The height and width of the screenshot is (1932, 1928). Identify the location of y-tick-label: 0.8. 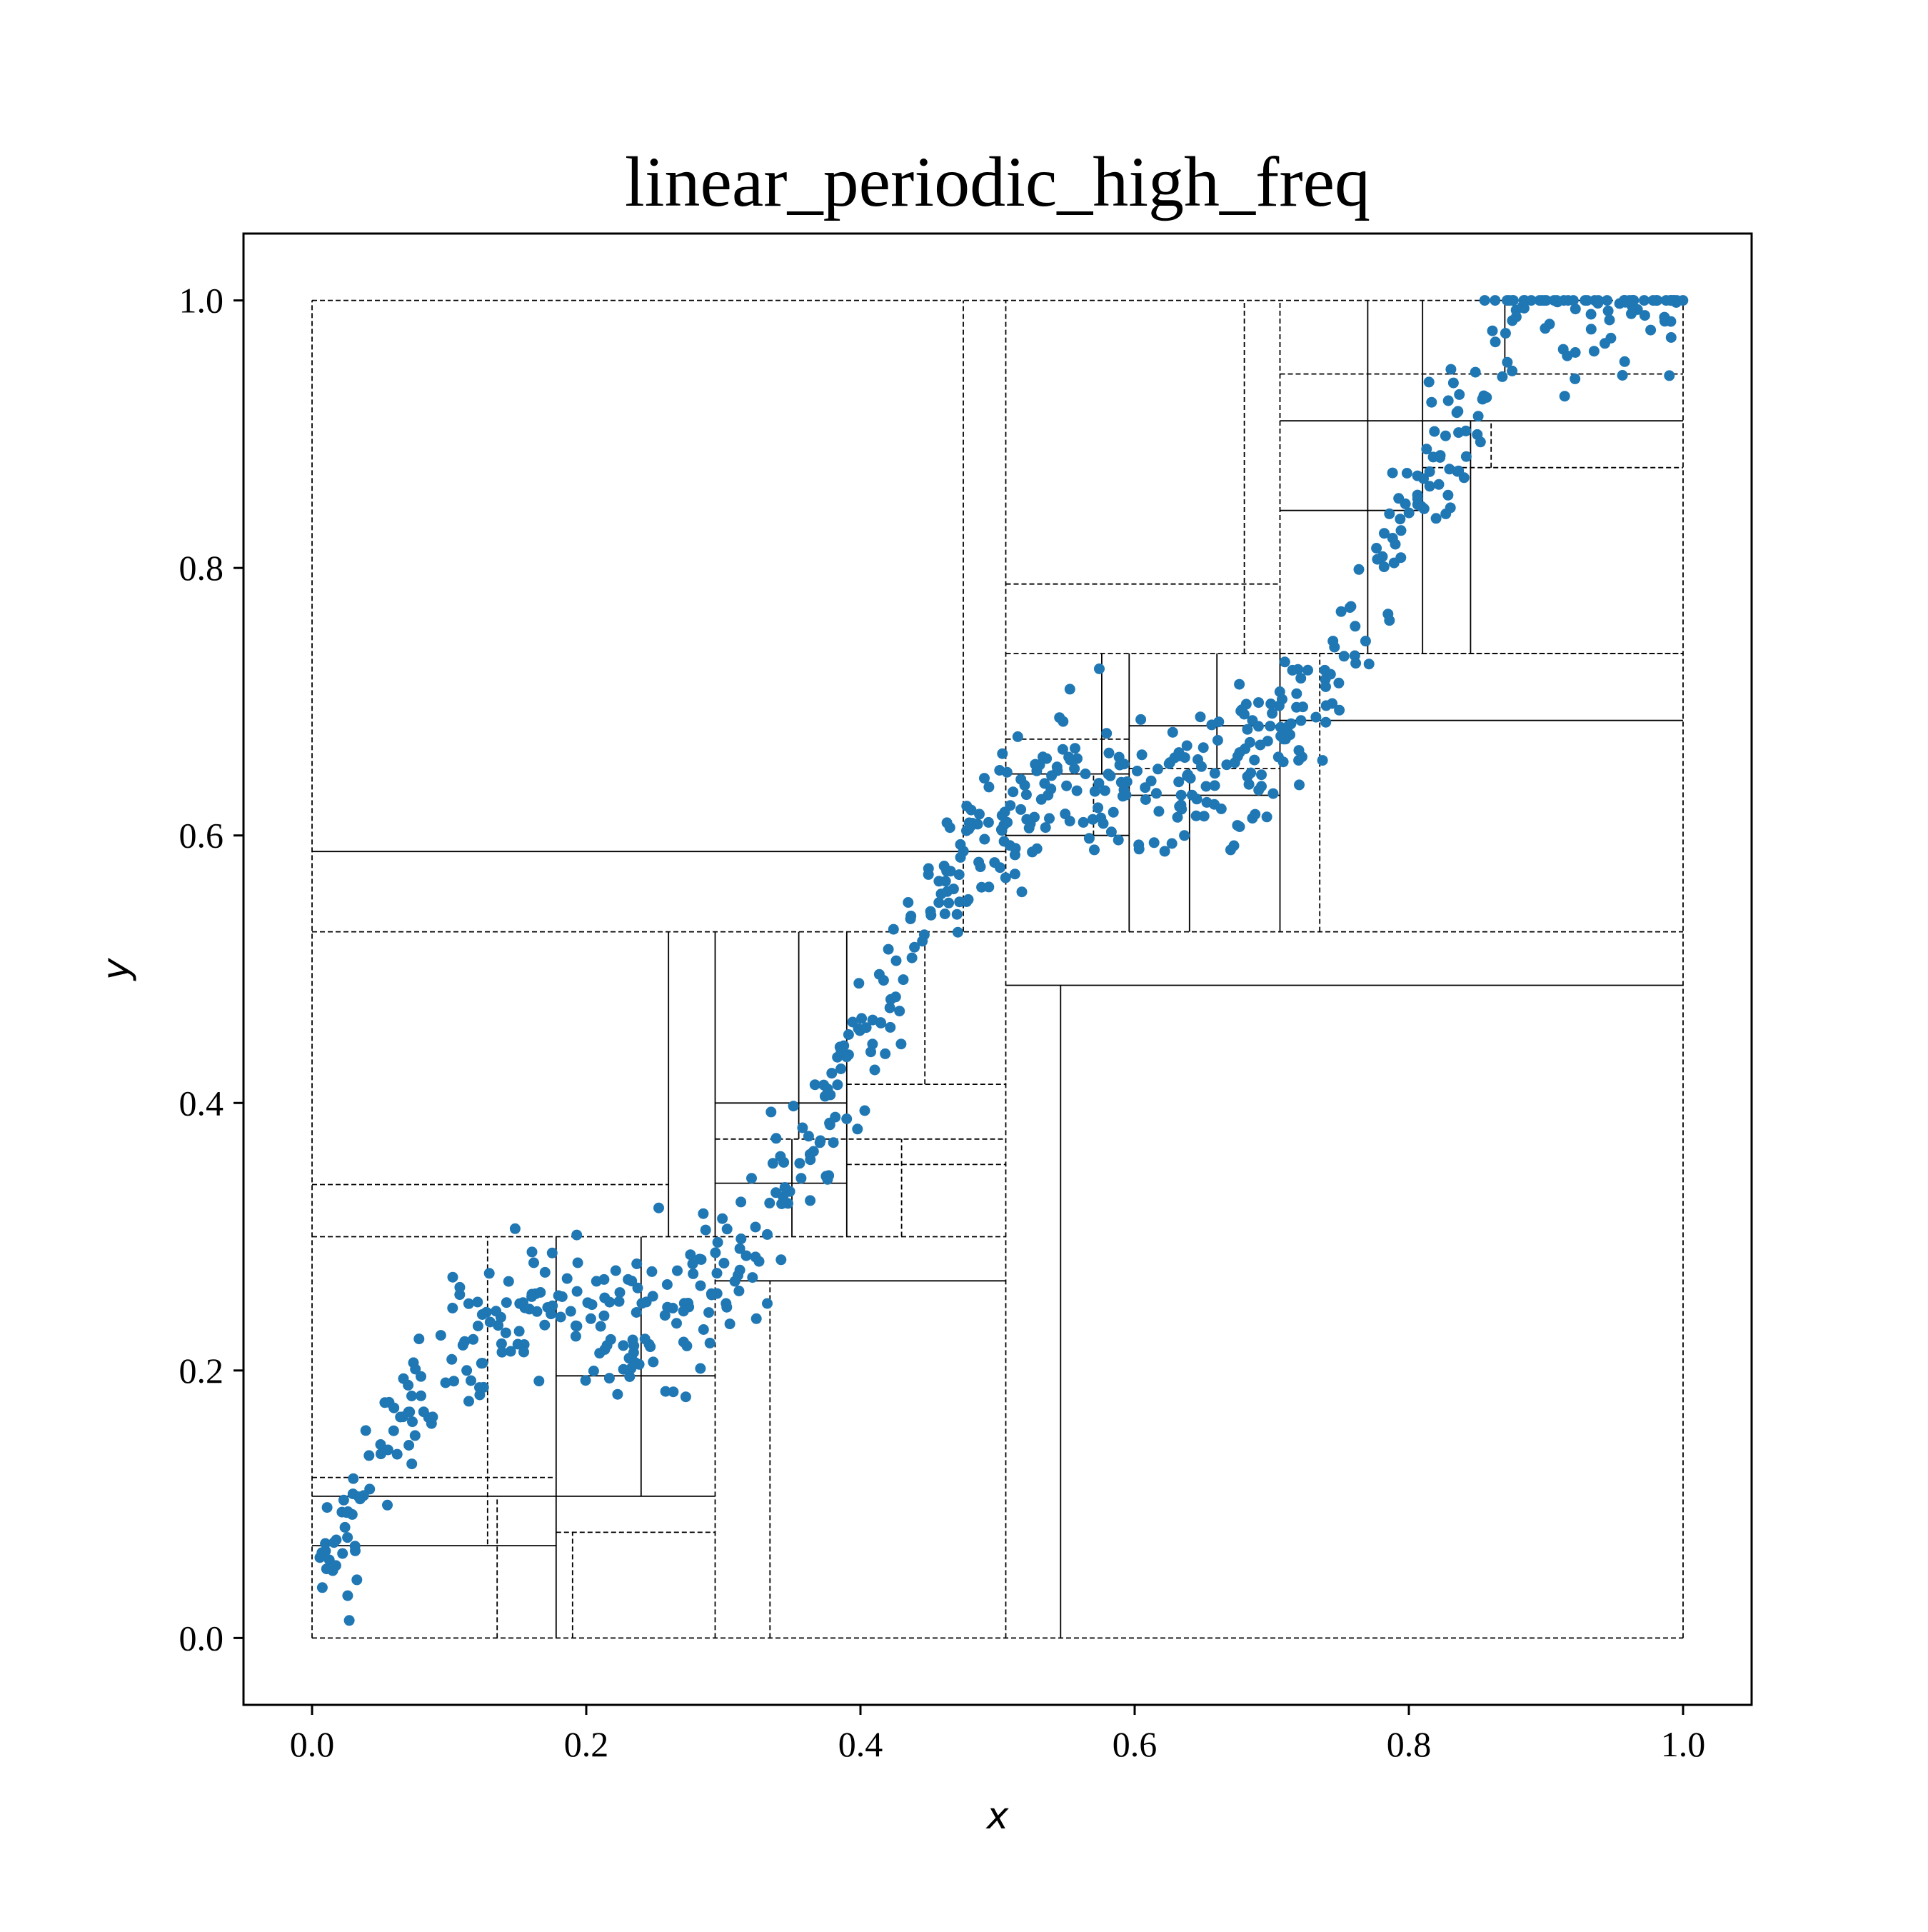
(201, 568).